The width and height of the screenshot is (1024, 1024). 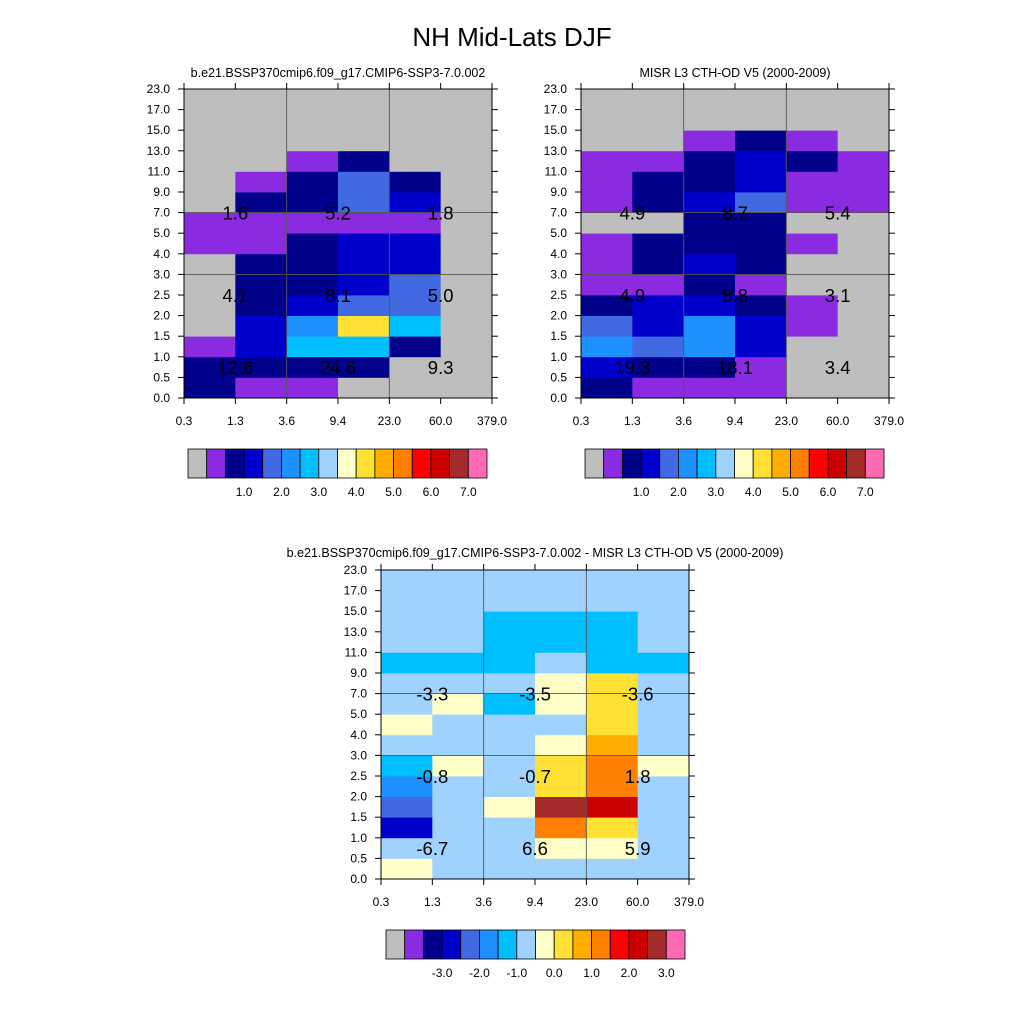 I want to click on colorbar-label: 2.0, so click(x=678, y=492).